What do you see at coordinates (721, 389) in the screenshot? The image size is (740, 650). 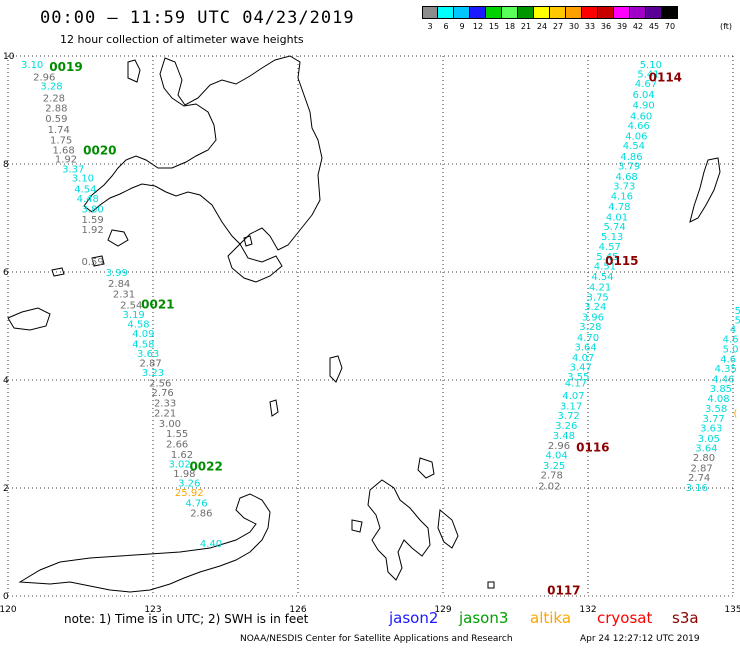 I see `swh-value: 3.85` at bounding box center [721, 389].